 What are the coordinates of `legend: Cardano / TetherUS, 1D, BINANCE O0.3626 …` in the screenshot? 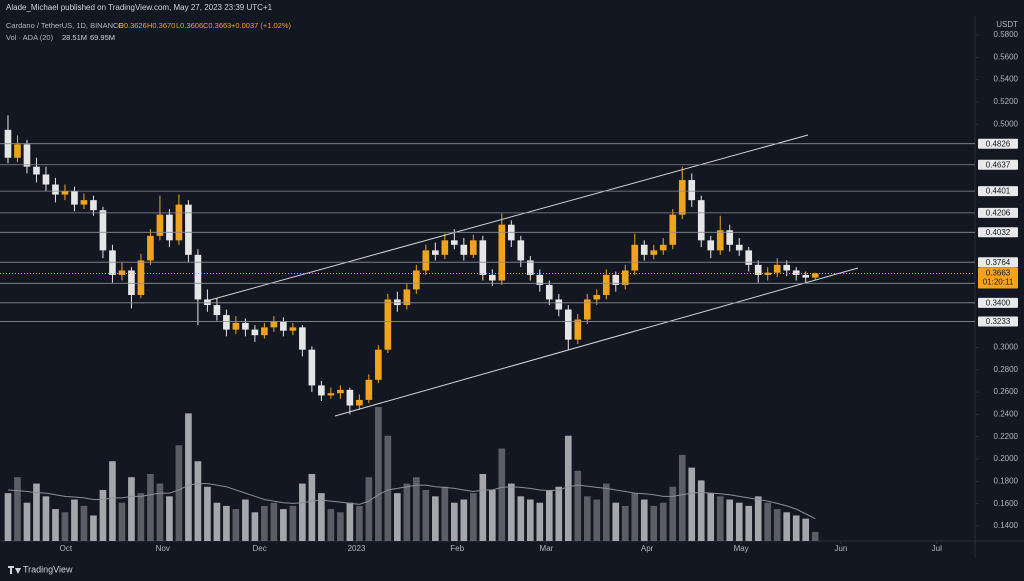 It's located at (149, 31).